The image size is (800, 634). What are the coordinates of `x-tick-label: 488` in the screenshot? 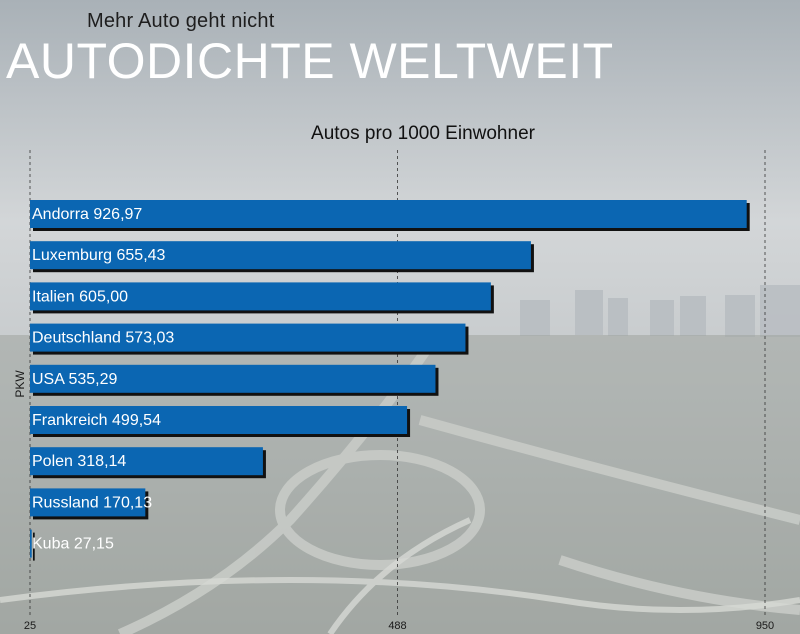 It's located at (397, 626).